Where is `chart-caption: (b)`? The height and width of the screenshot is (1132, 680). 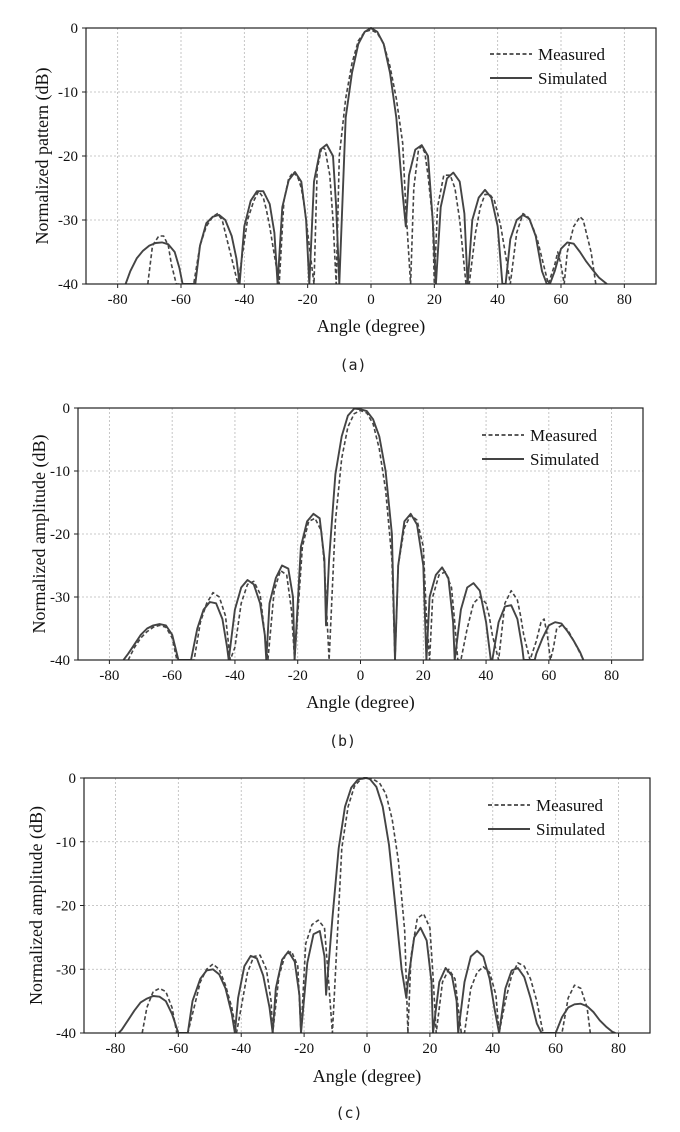 chart-caption: (b) is located at coordinates (342, 741).